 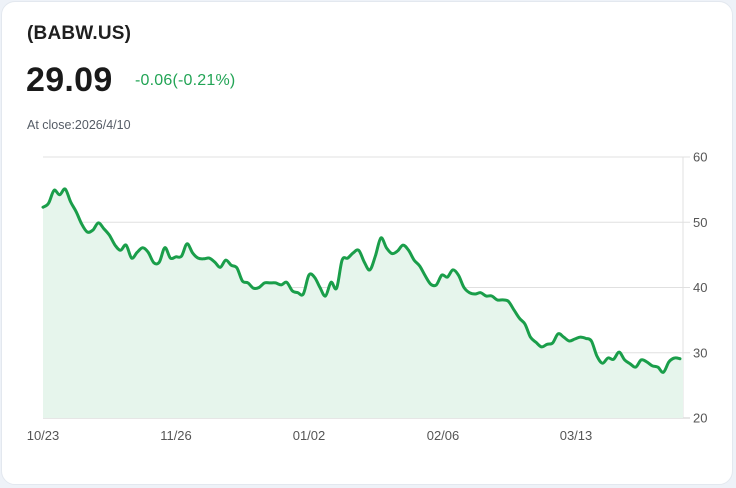 I want to click on y-tick-label: 60, so click(x=700, y=157).